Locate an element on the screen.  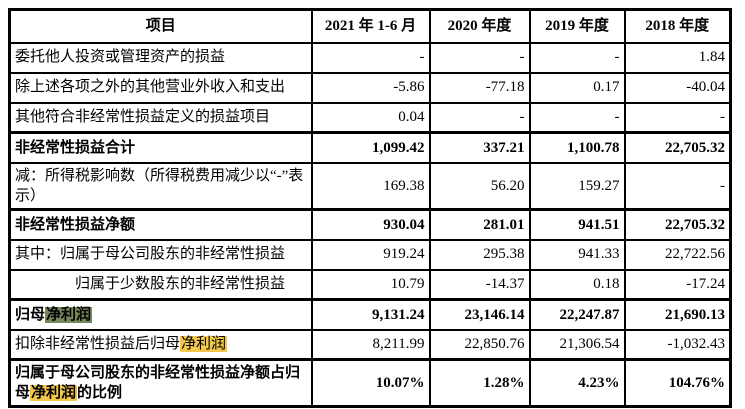
row-label-cell: 归母净利润 is located at coordinates (160, 314).